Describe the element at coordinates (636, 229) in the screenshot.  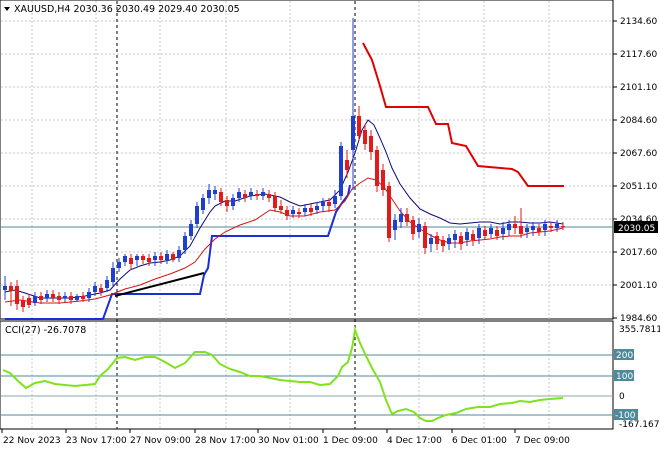
I see `current-price-value: 2030.05` at that location.